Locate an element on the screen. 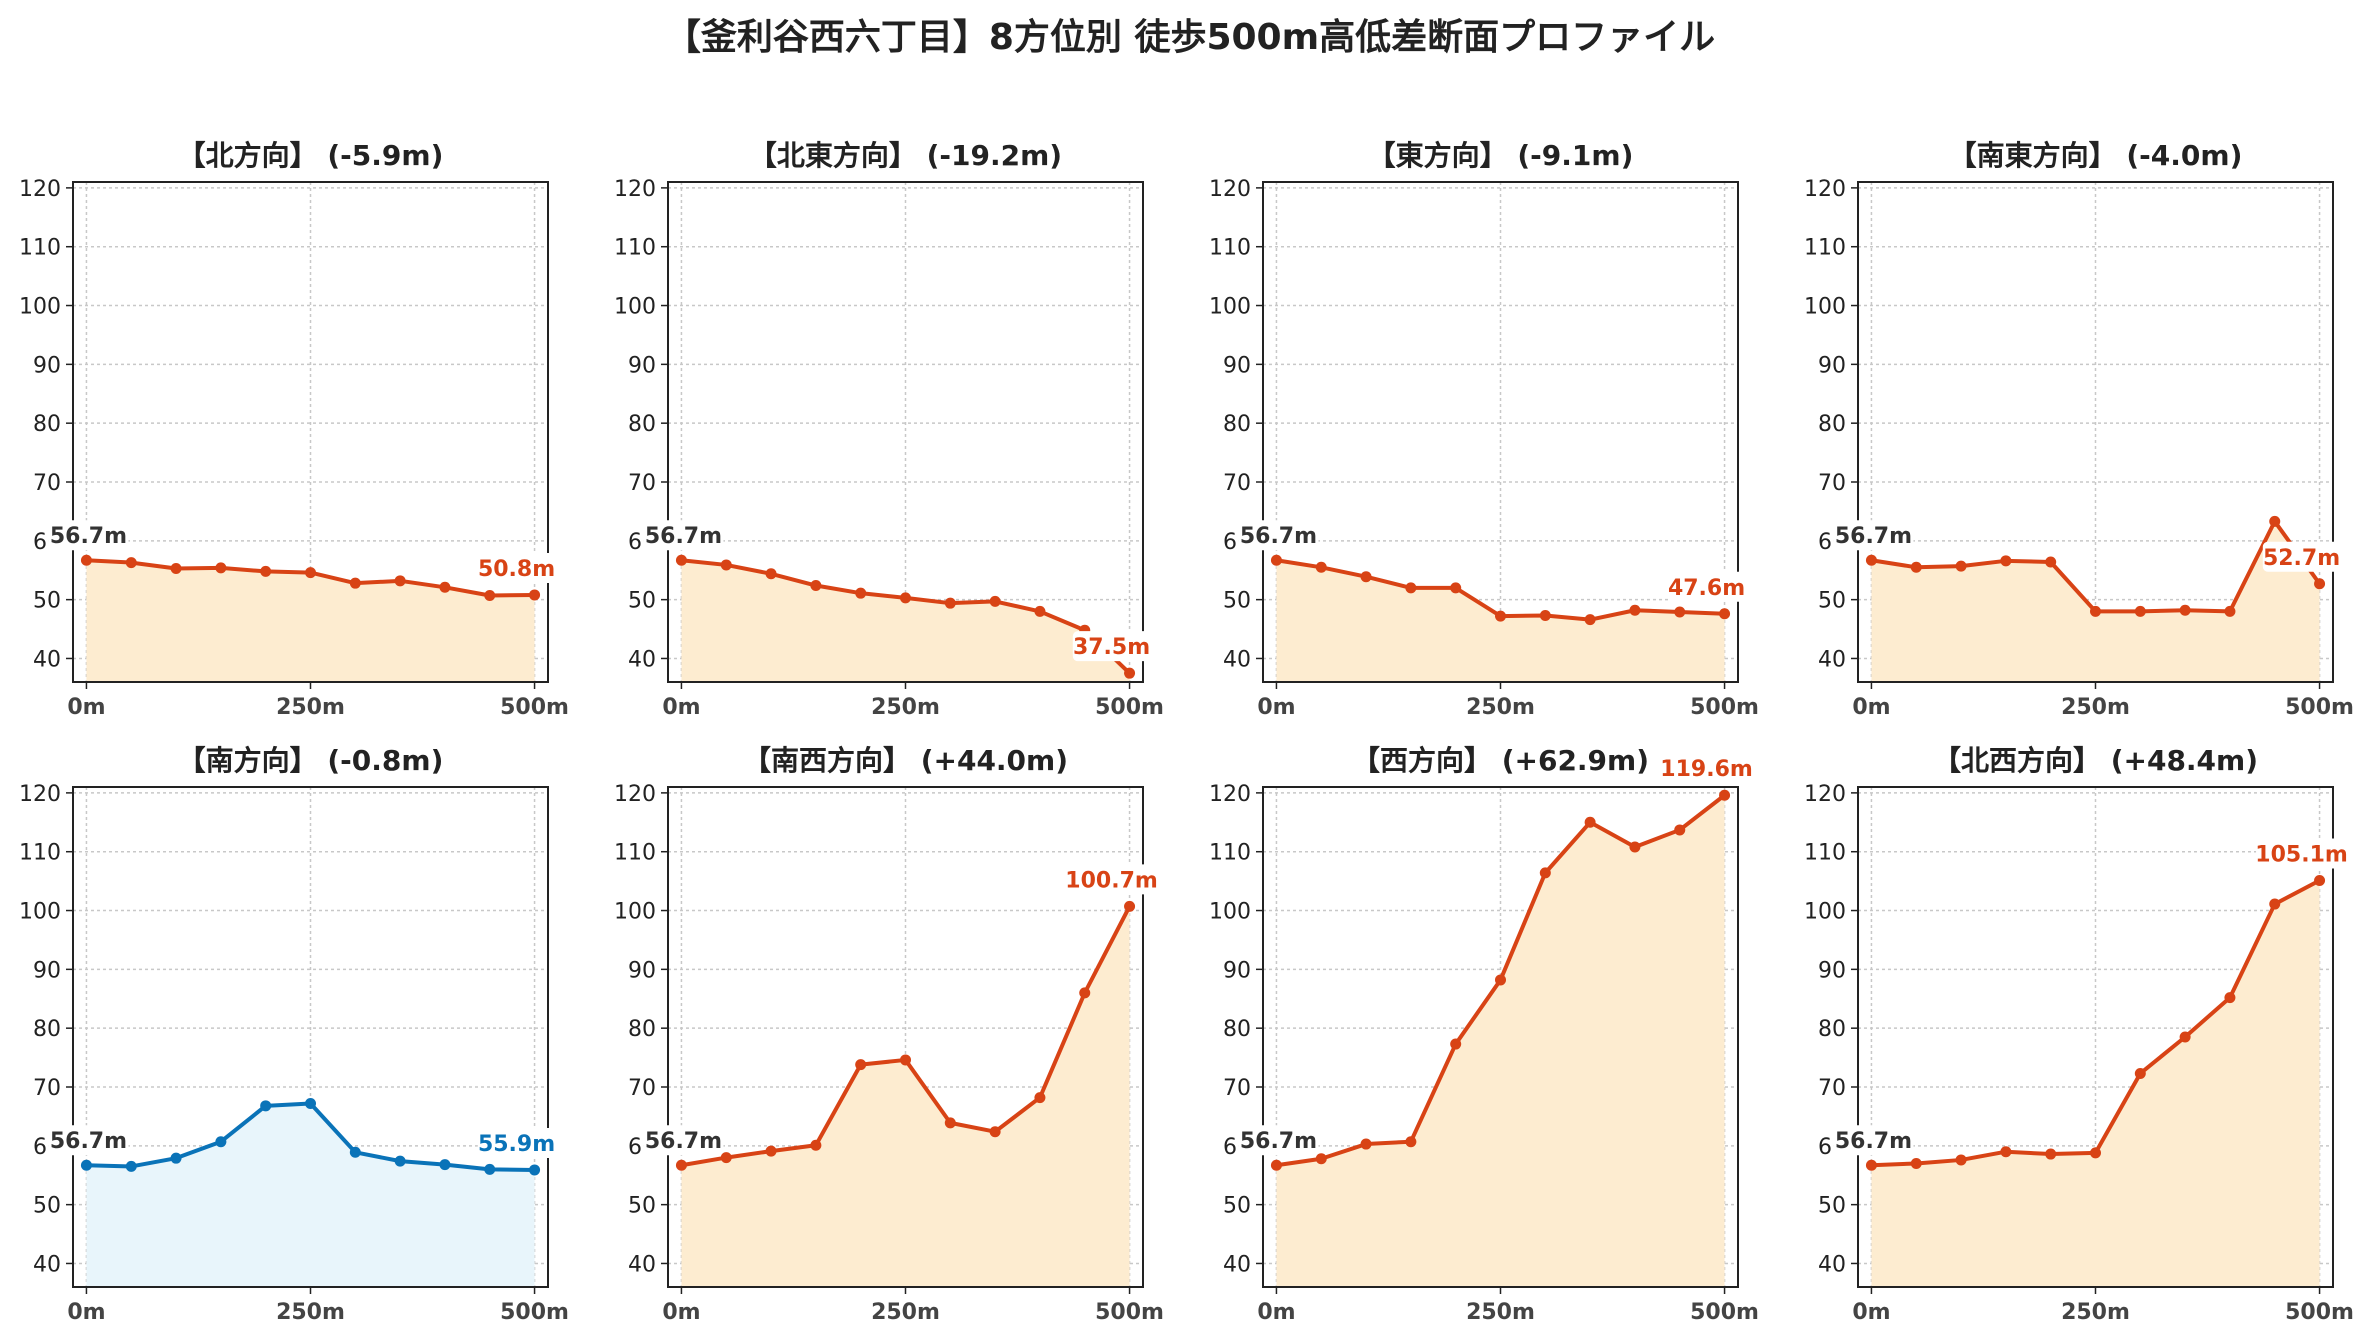 The width and height of the screenshot is (2380, 1340). panel-title: 【西方向】 (+62.9m) is located at coordinates (1500, 760).